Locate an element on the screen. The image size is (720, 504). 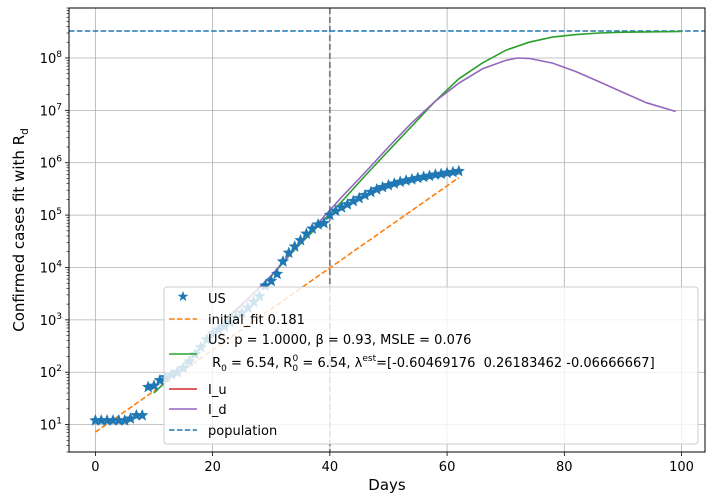
legend-marker-us is located at coordinates (183, 296).